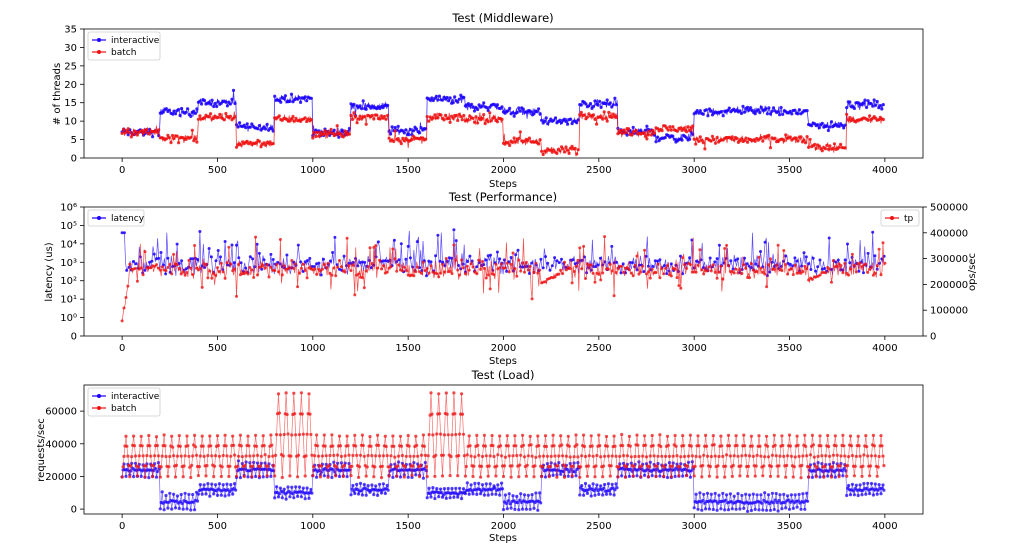  Describe the element at coordinates (70, 66) in the screenshot. I see `middleware-ytick-label-5: 25` at that location.